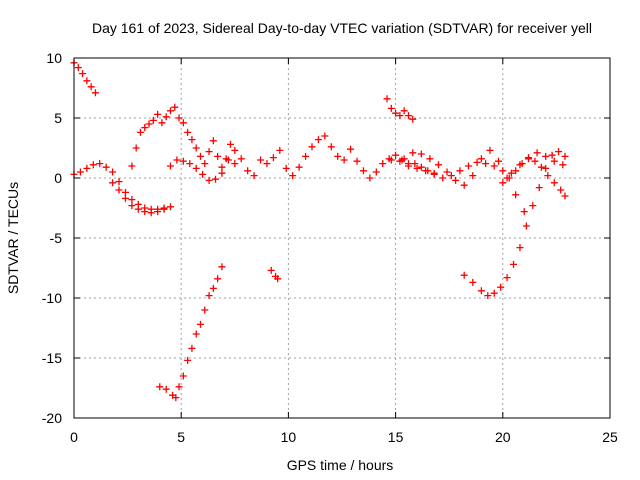 The width and height of the screenshot is (640, 480). I want to click on series-recovery-curve, so click(514, 224).